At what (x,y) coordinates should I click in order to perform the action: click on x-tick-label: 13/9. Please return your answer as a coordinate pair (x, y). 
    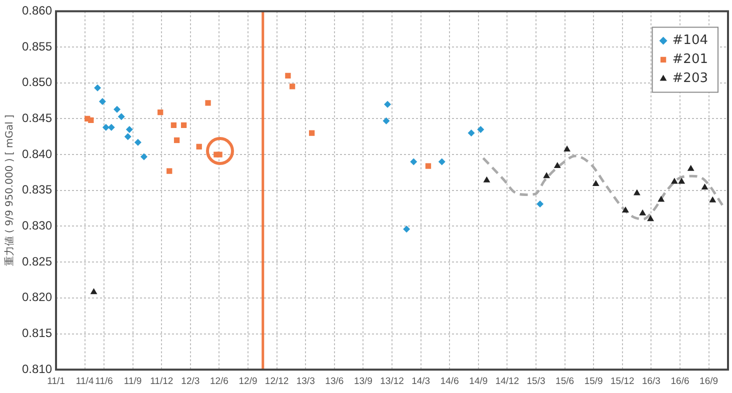
    Looking at the image, I should click on (363, 381).